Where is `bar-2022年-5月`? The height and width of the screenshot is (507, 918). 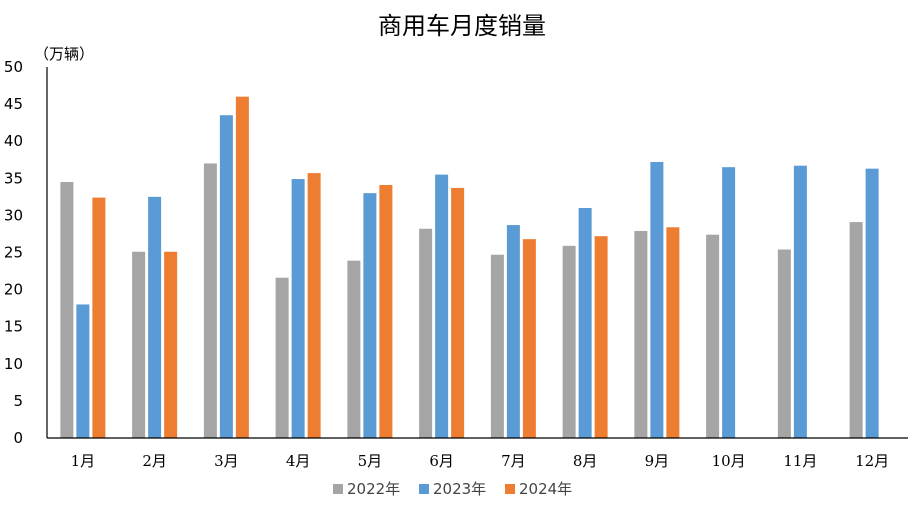
bar-2022年-5月 is located at coordinates (354, 349).